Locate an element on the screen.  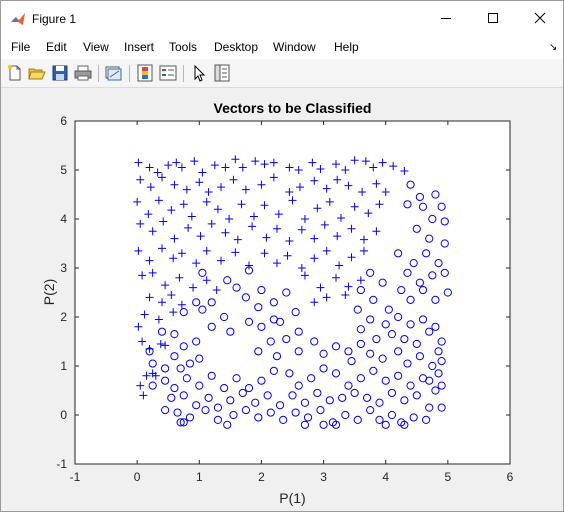
maximize-button is located at coordinates (493, 18).